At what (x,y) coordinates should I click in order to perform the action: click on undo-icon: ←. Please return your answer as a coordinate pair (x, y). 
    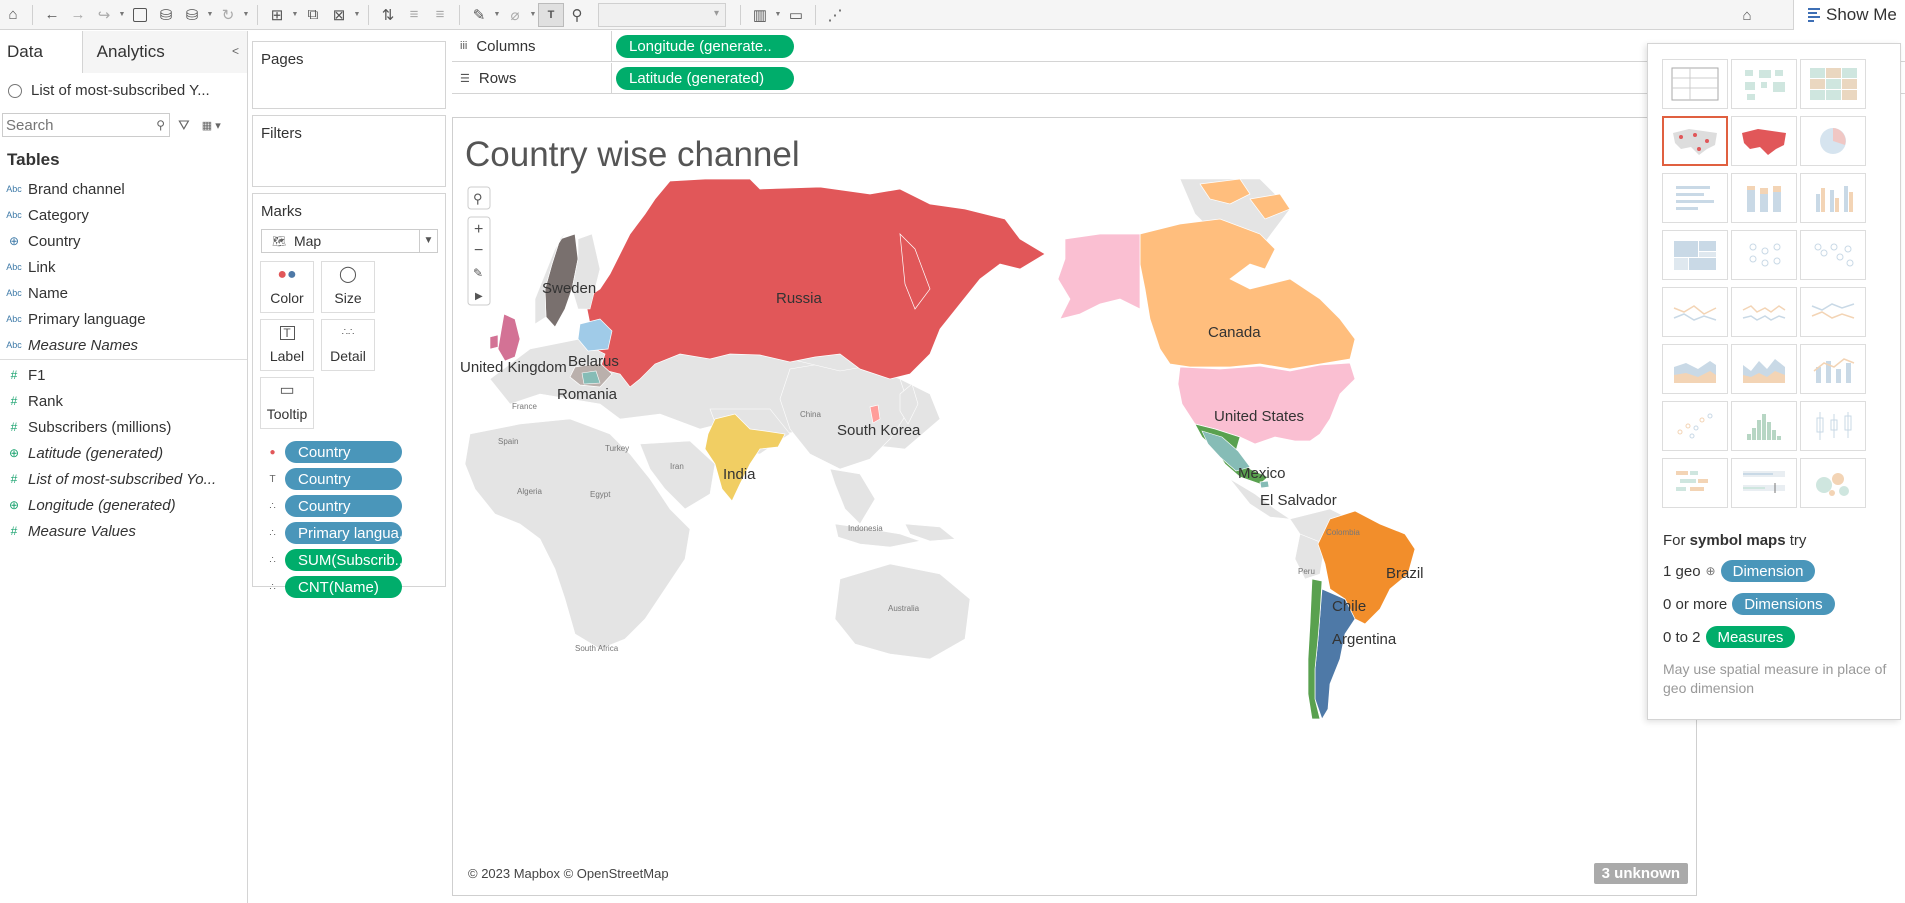
    Looking at the image, I should click on (52, 14).